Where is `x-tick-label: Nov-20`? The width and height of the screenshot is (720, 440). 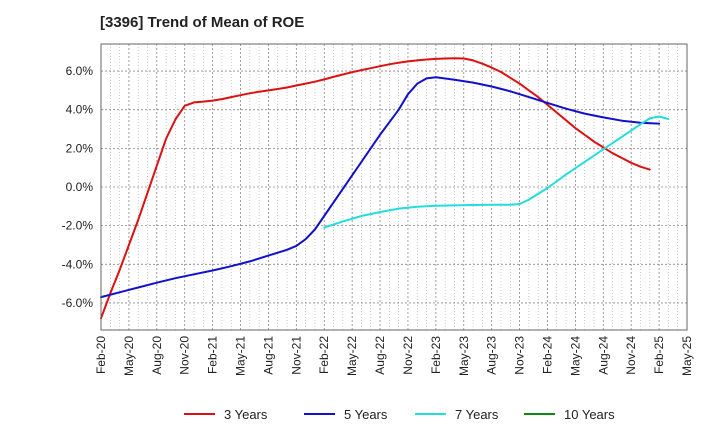 x-tick-label: Nov-20 is located at coordinates (185, 355).